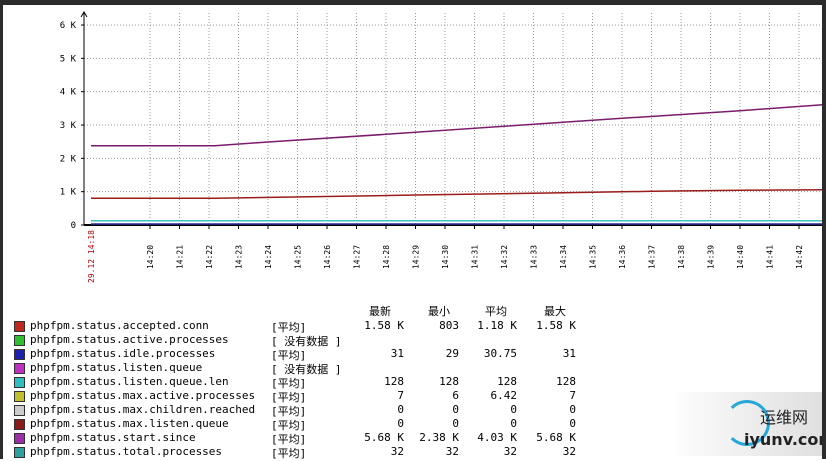 Image resolution: width=826 pixels, height=461 pixels. What do you see at coordinates (113, 437) in the screenshot?
I see `legend-item-name: phpfpm.status.start.since` at bounding box center [113, 437].